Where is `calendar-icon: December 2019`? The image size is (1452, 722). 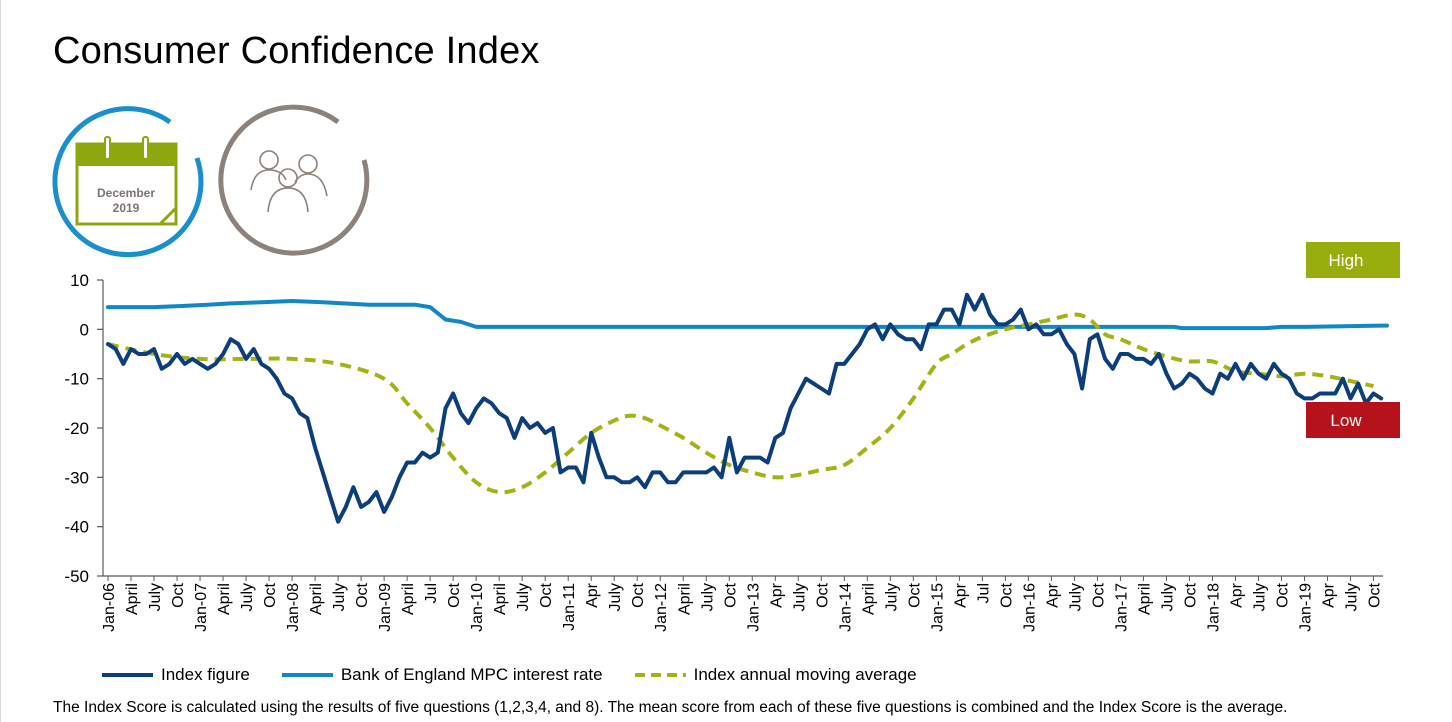 calendar-icon: December 2019 is located at coordinates (126, 181).